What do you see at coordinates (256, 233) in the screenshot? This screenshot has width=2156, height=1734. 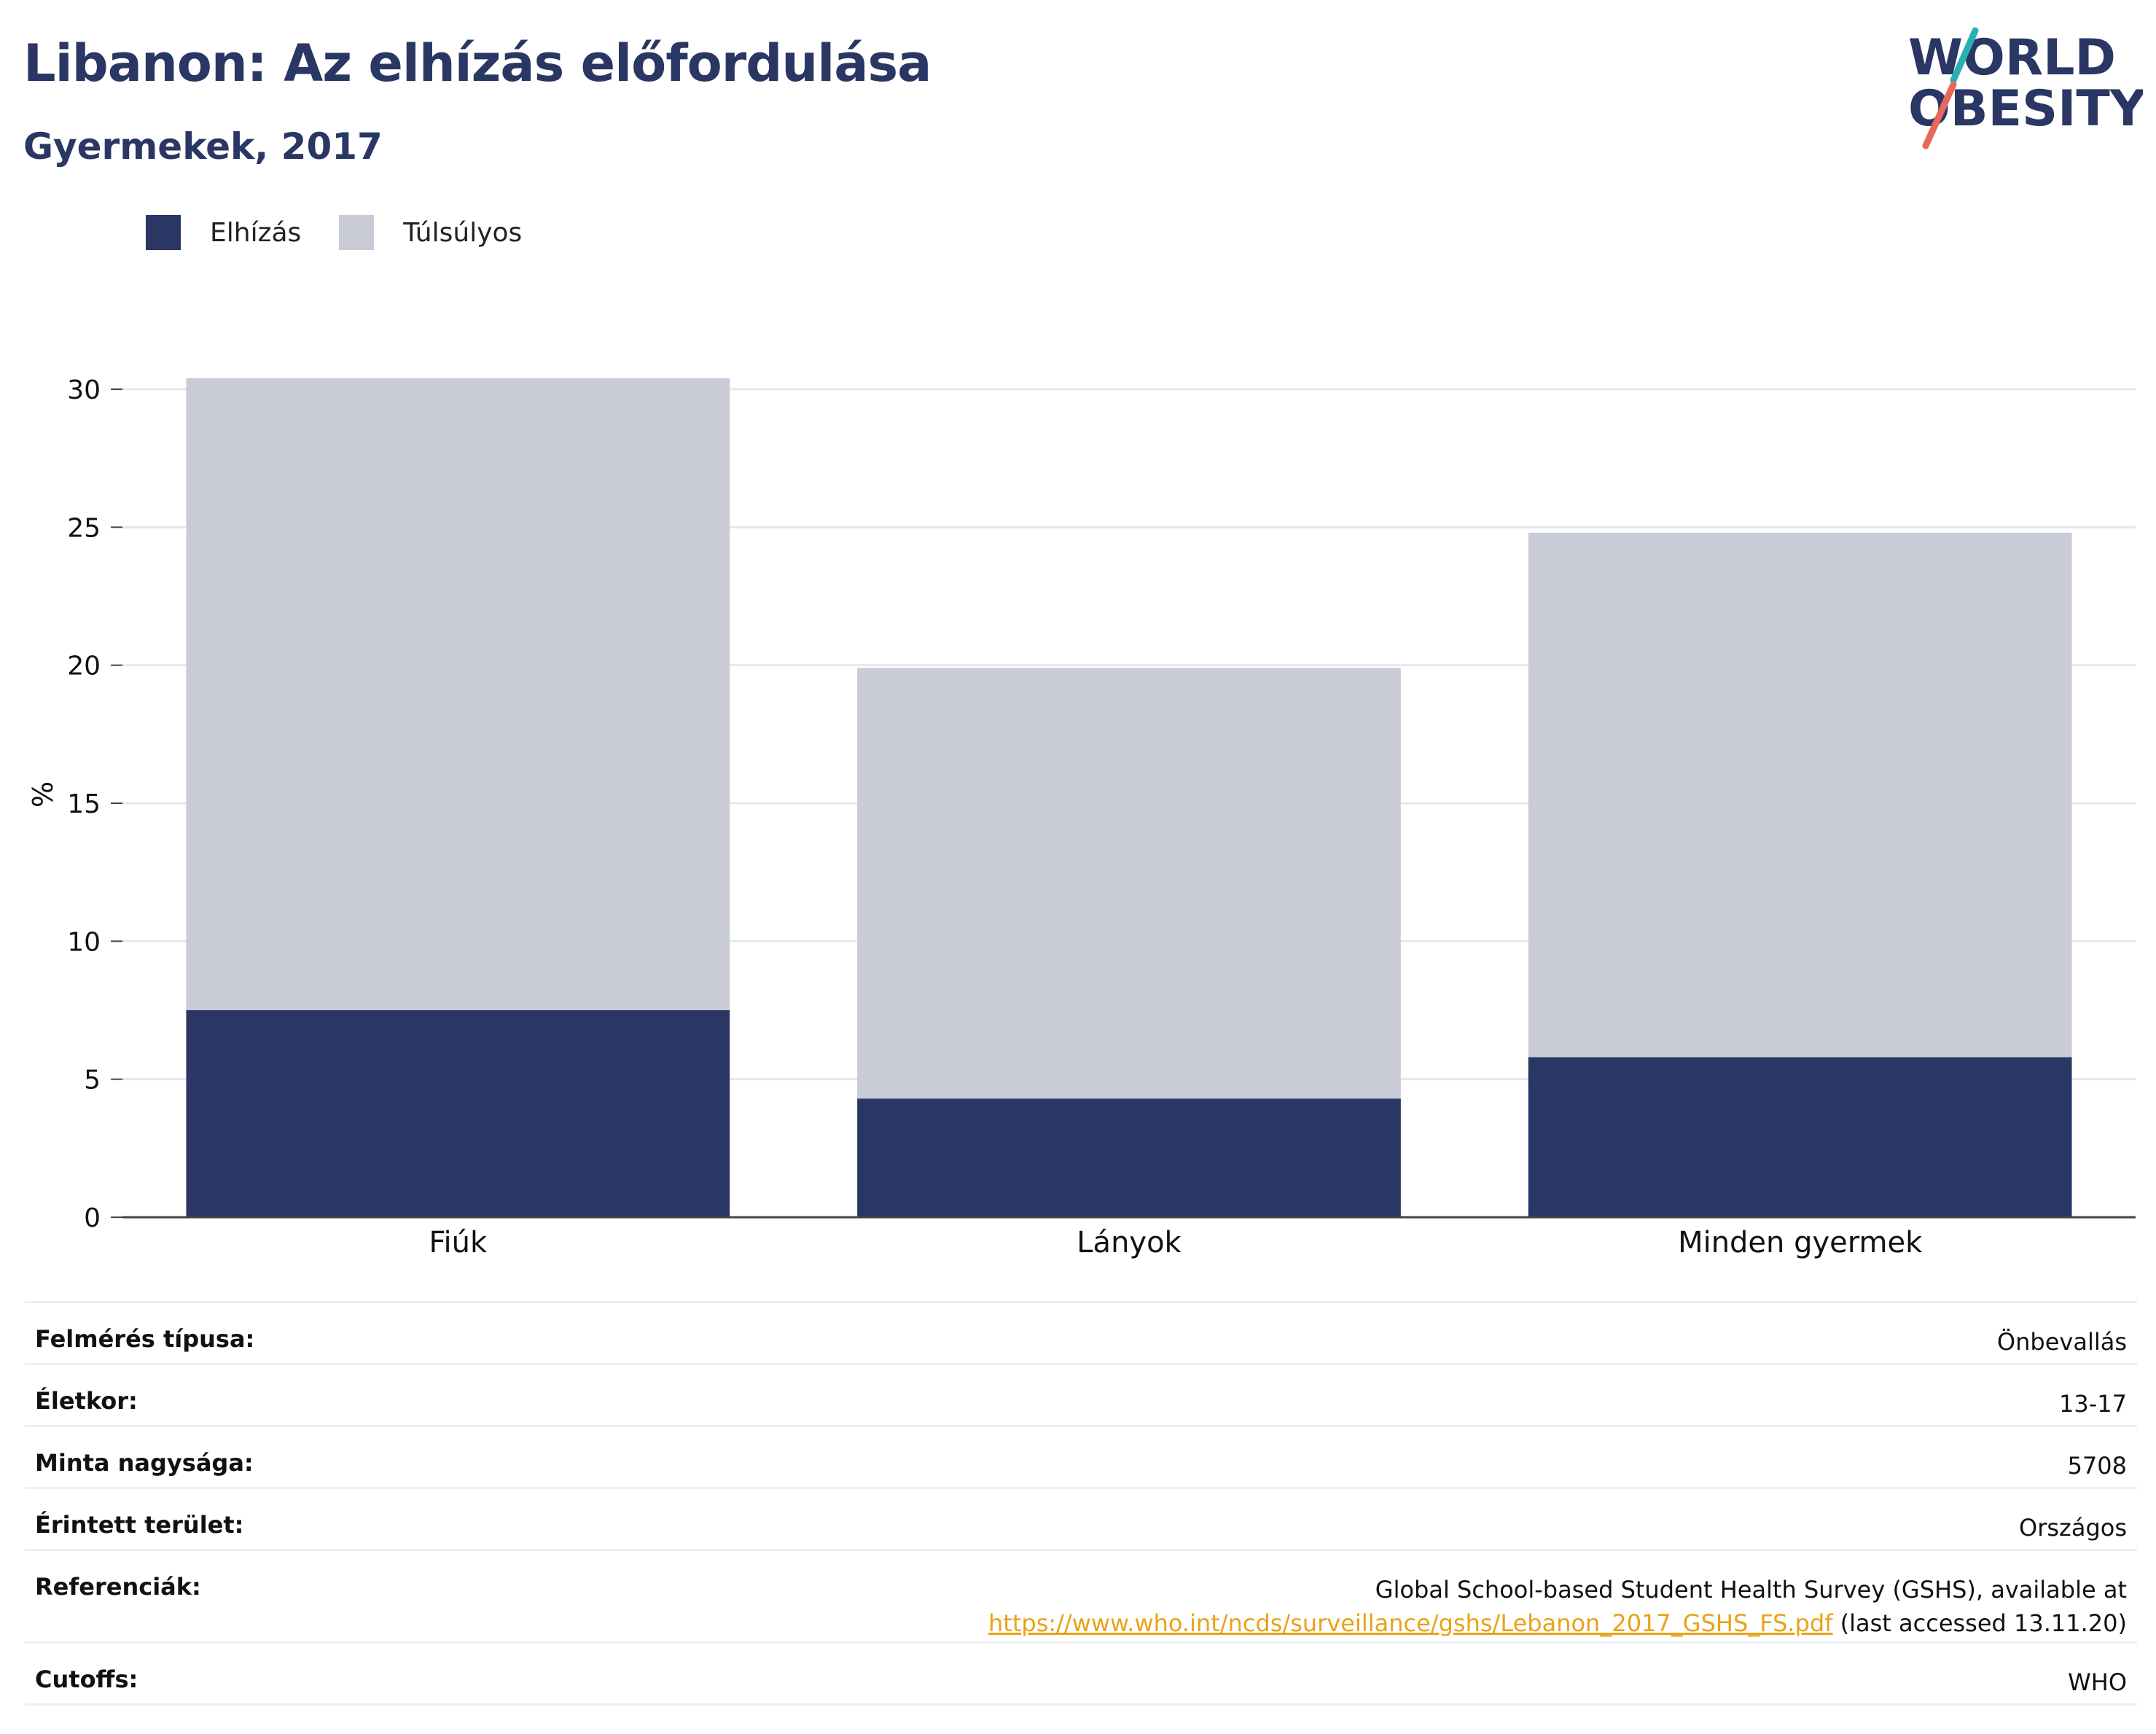 I see `legend-label-elhizas: Elhízás` at bounding box center [256, 233].